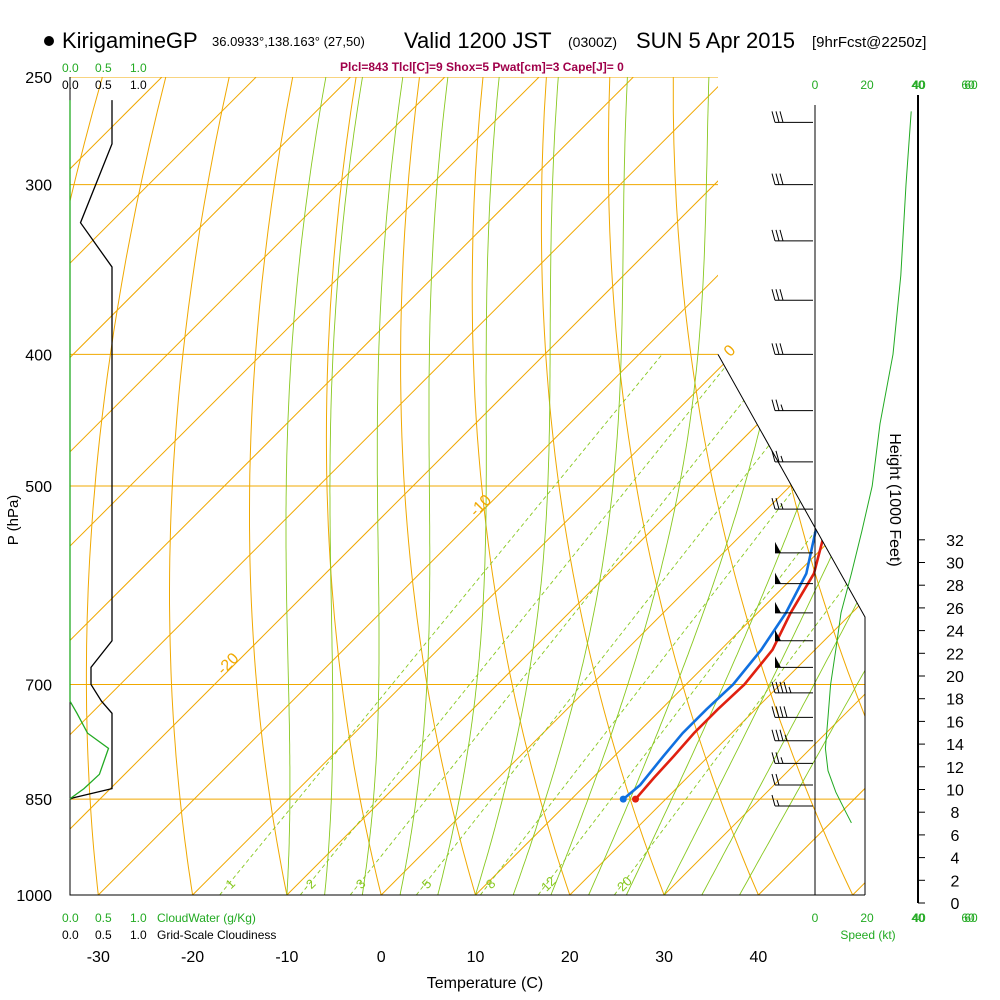 Image resolution: width=1000 pixels, height=1000 pixels. I want to click on temperature-tick-label: 0, so click(381, 957).